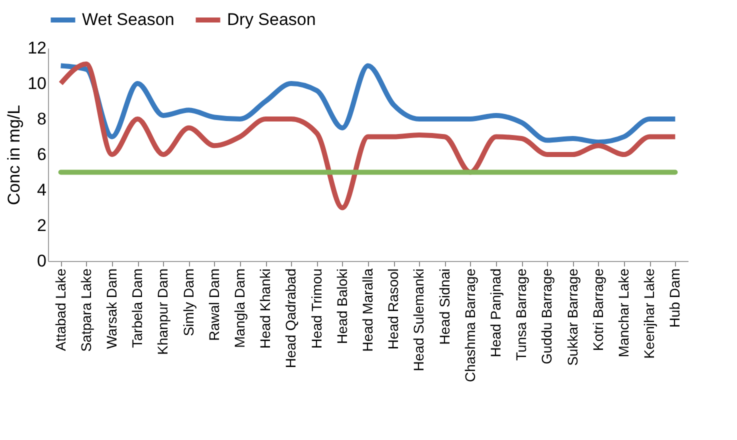 The height and width of the screenshot is (440, 737). I want to click on y-tick-label: 10, so click(37, 83).